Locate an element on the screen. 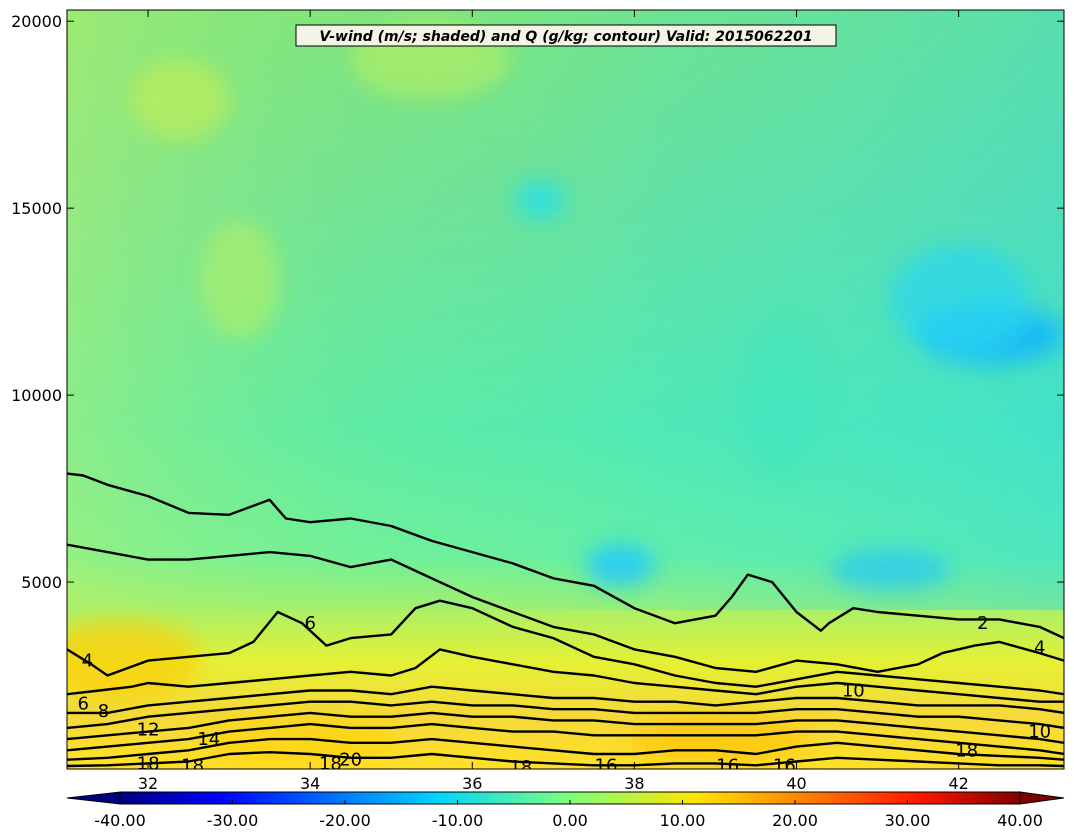  contour-label-11: 16 is located at coordinates (727, 765).